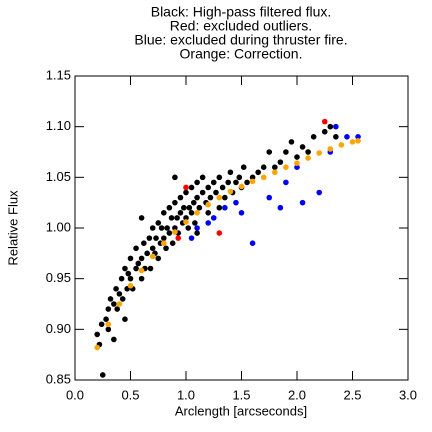 This screenshot has height=432, width=432. Describe the element at coordinates (58, 378) in the screenshot. I see `y-tick-label: 0.85` at that location.